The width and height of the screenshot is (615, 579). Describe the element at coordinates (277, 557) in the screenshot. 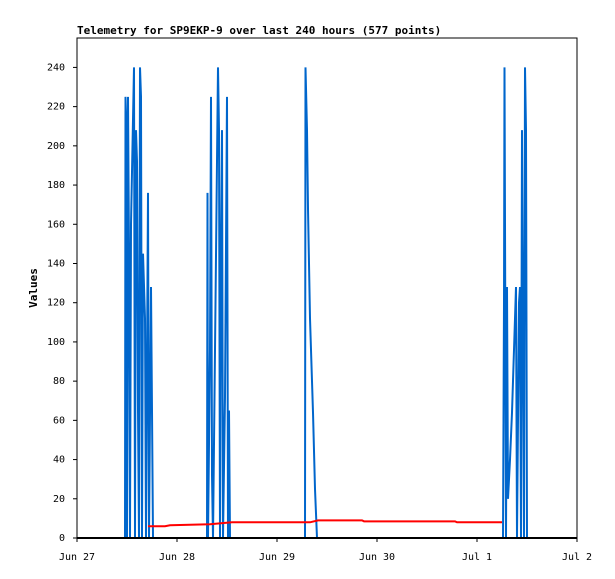

I see `x-tick-label: Jun 29` at that location.